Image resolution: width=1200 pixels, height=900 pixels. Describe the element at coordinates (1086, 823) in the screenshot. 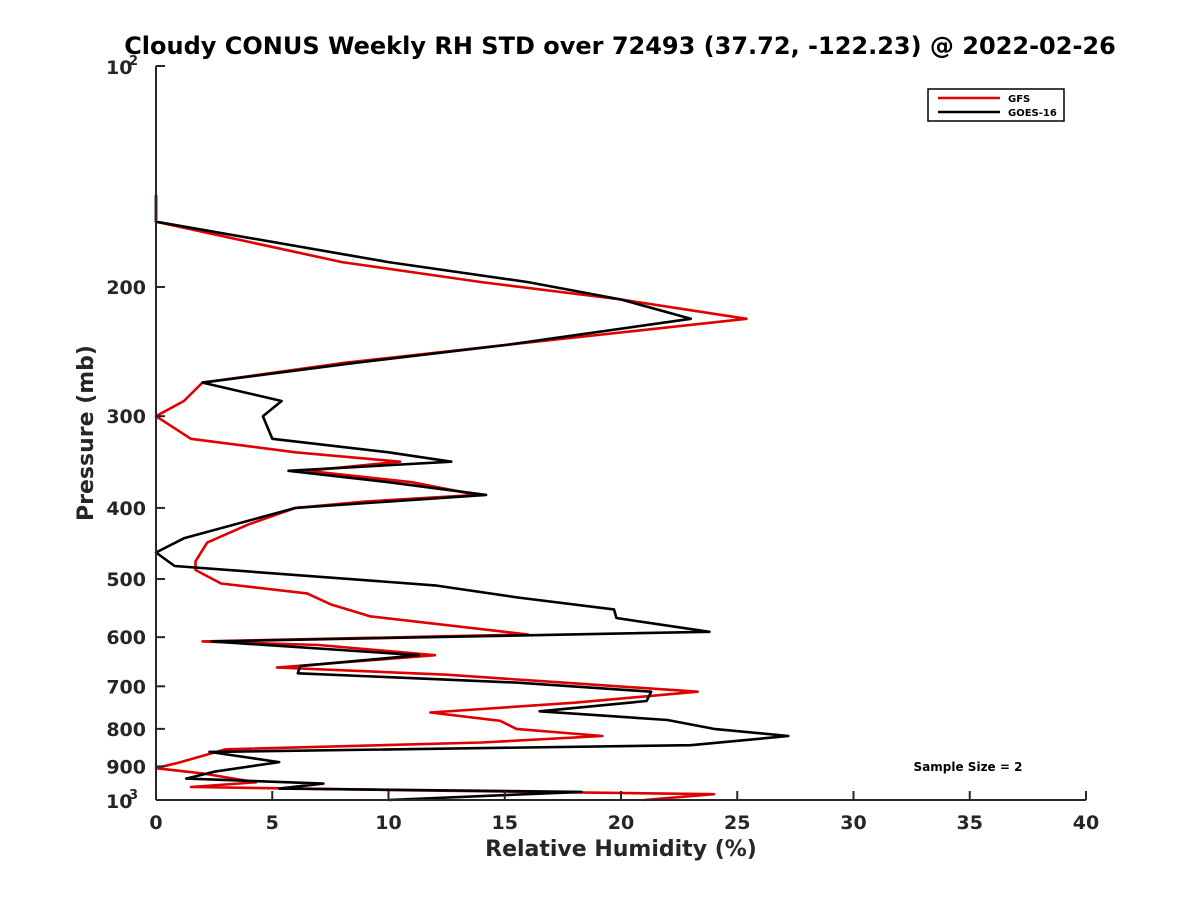

I see `x-tick-label: 40` at that location.